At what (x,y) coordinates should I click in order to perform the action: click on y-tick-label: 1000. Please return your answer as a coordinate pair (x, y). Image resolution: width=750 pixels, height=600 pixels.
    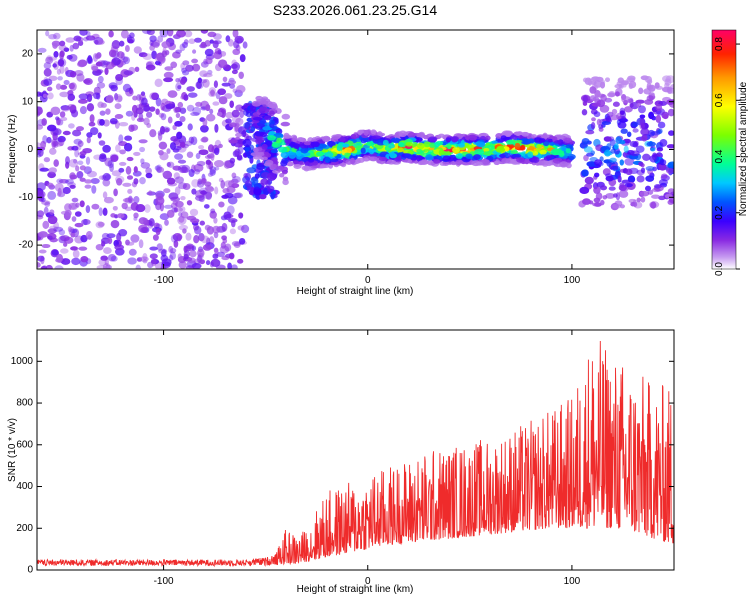
    Looking at the image, I should click on (22, 361).